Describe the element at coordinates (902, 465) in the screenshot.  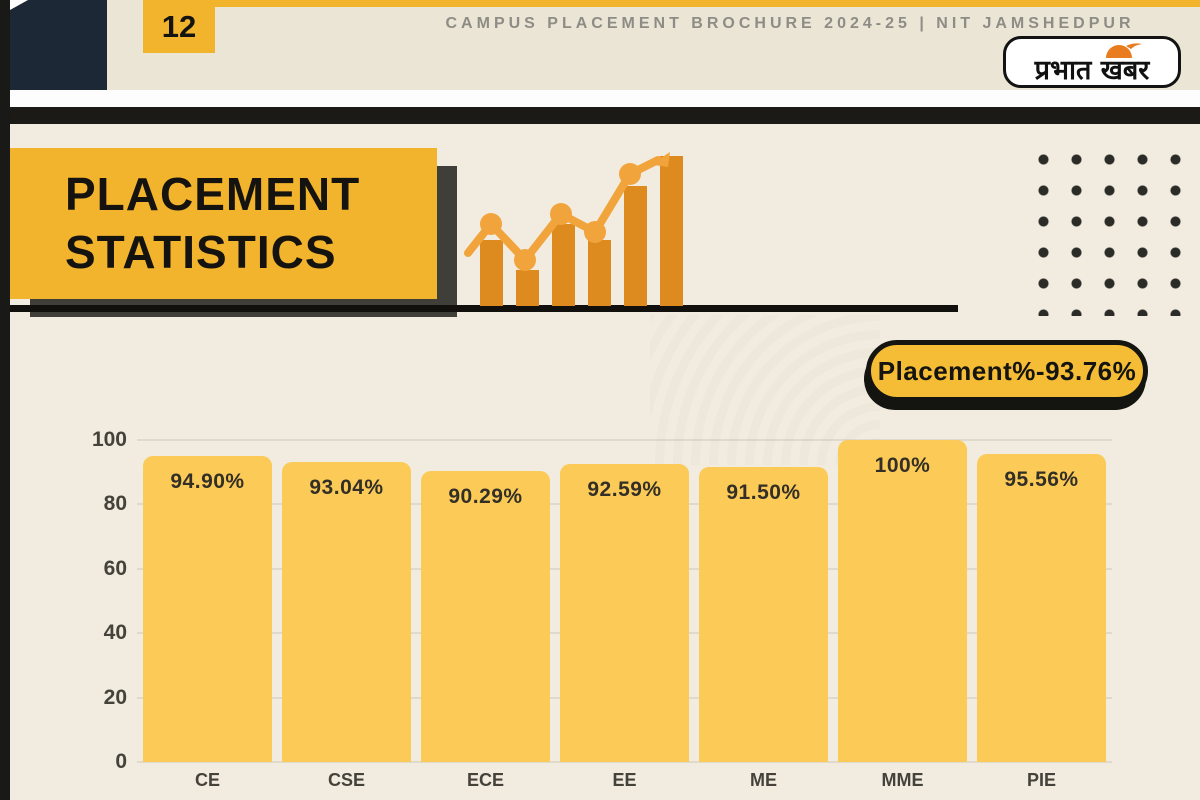
I see `bar-value-label: 100%` at that location.